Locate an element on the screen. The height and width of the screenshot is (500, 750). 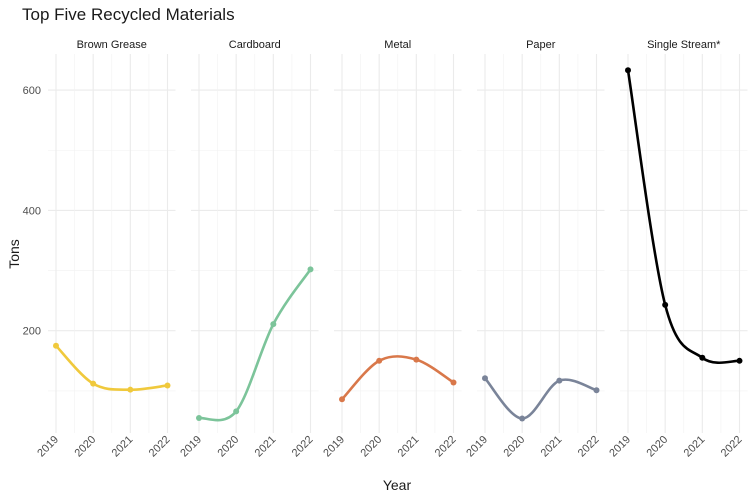
y-tick-label-400: 400 is located at coordinates (32, 211).